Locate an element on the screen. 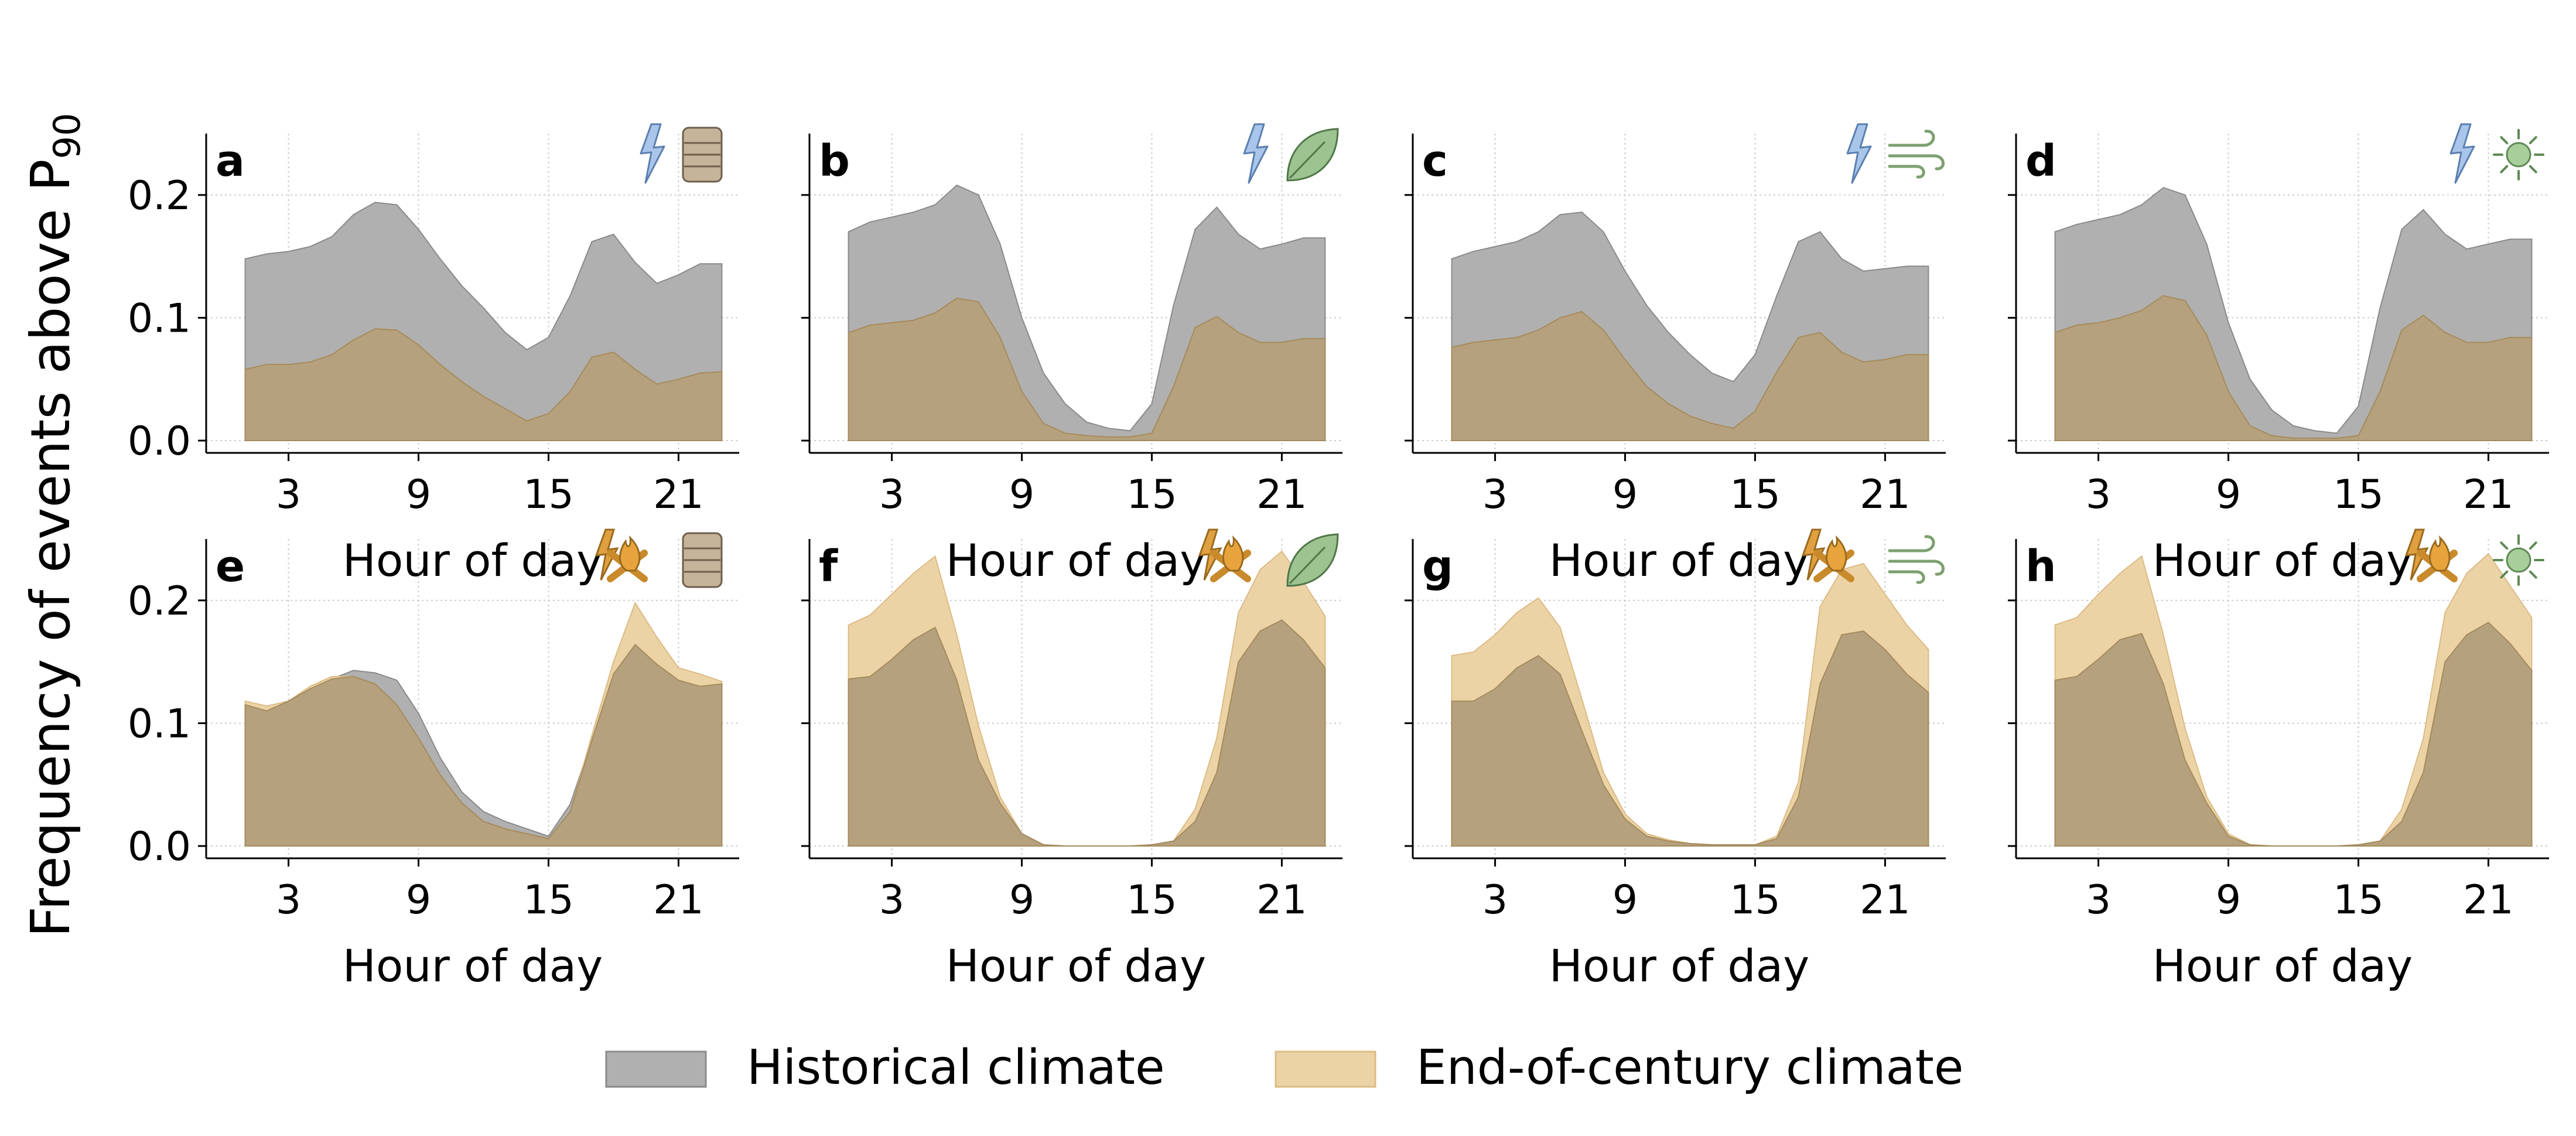 This screenshot has height=1136, width=2576. leaf-icon is located at coordinates (1312, 560).